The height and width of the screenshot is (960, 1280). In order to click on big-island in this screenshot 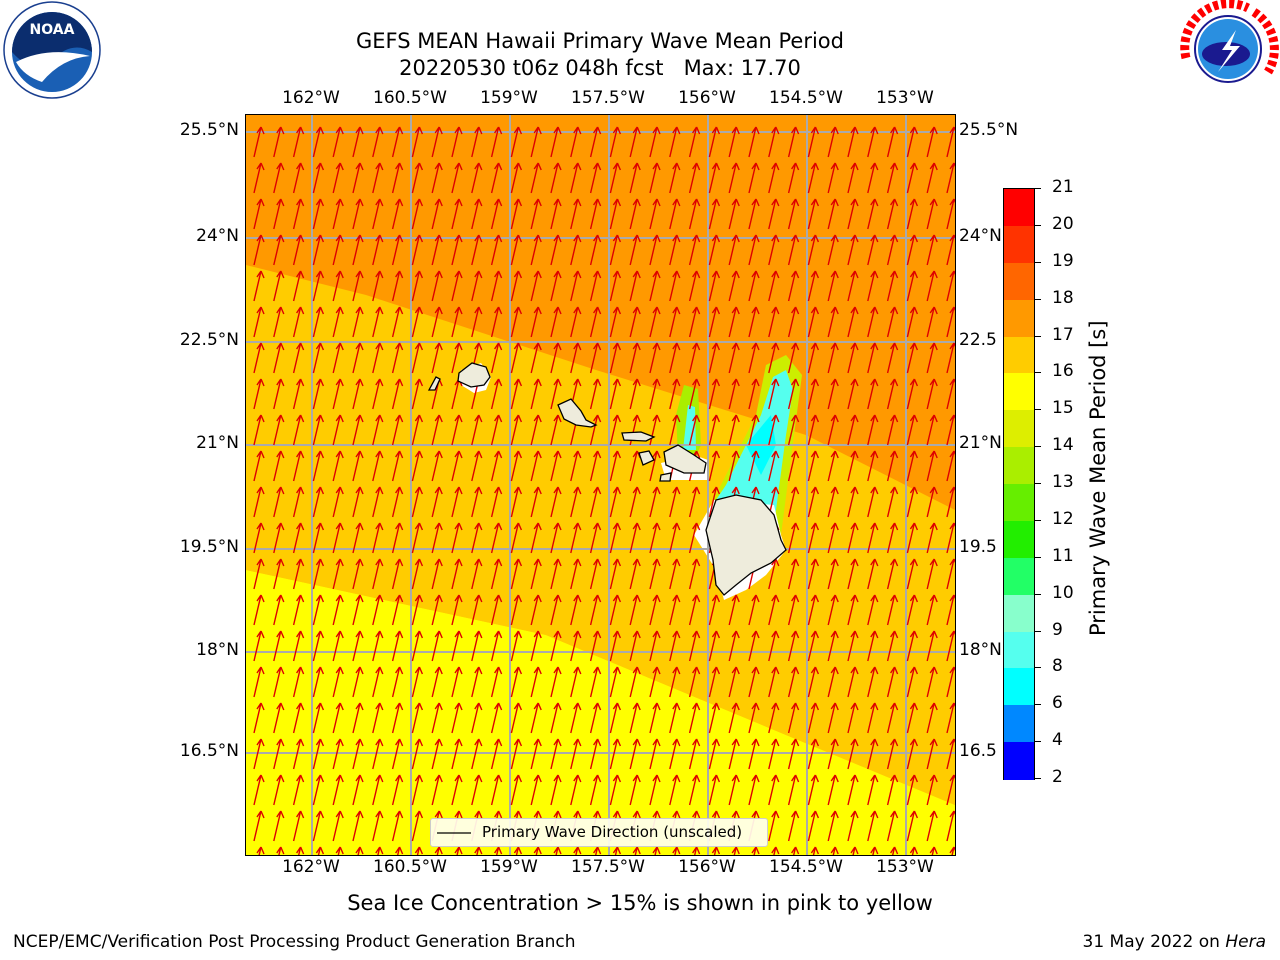, I will do `click(746, 545)`.